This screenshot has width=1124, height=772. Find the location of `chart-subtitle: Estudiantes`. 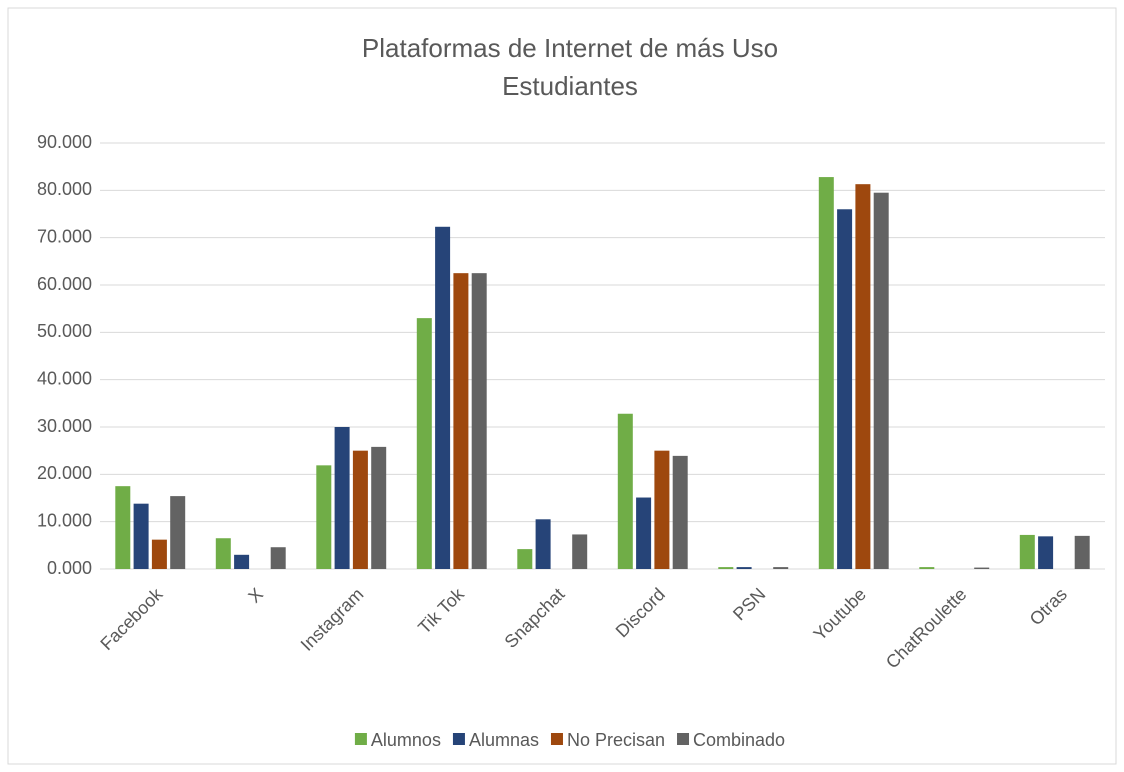

chart-subtitle: Estudiantes is located at coordinates (570, 86).